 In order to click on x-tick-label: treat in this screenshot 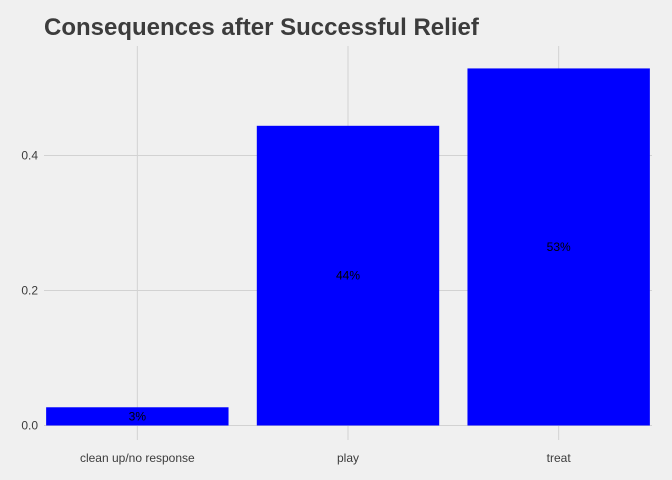, I will do `click(559, 458)`.